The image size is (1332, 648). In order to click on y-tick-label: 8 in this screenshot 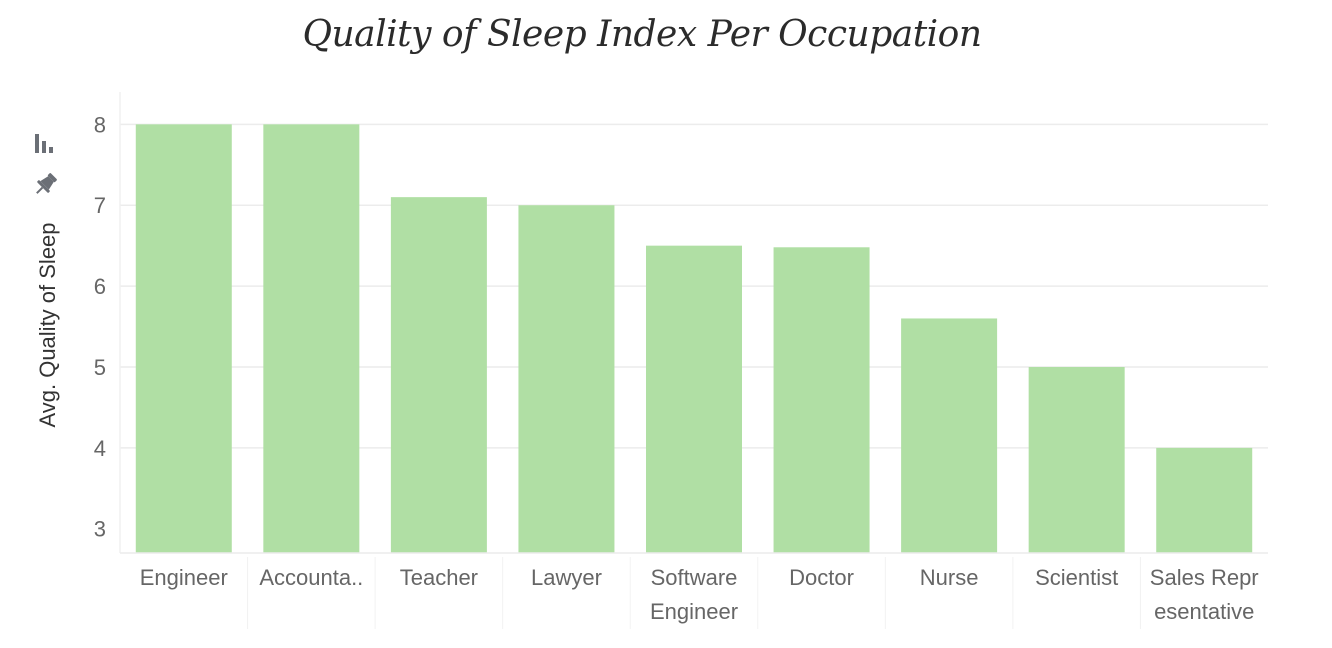, I will do `click(100, 124)`.